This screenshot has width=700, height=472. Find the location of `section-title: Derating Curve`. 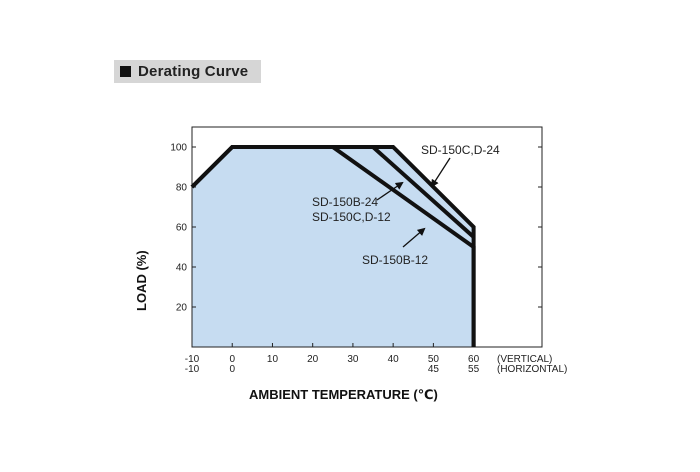

section-title: Derating Curve is located at coordinates (193, 71).